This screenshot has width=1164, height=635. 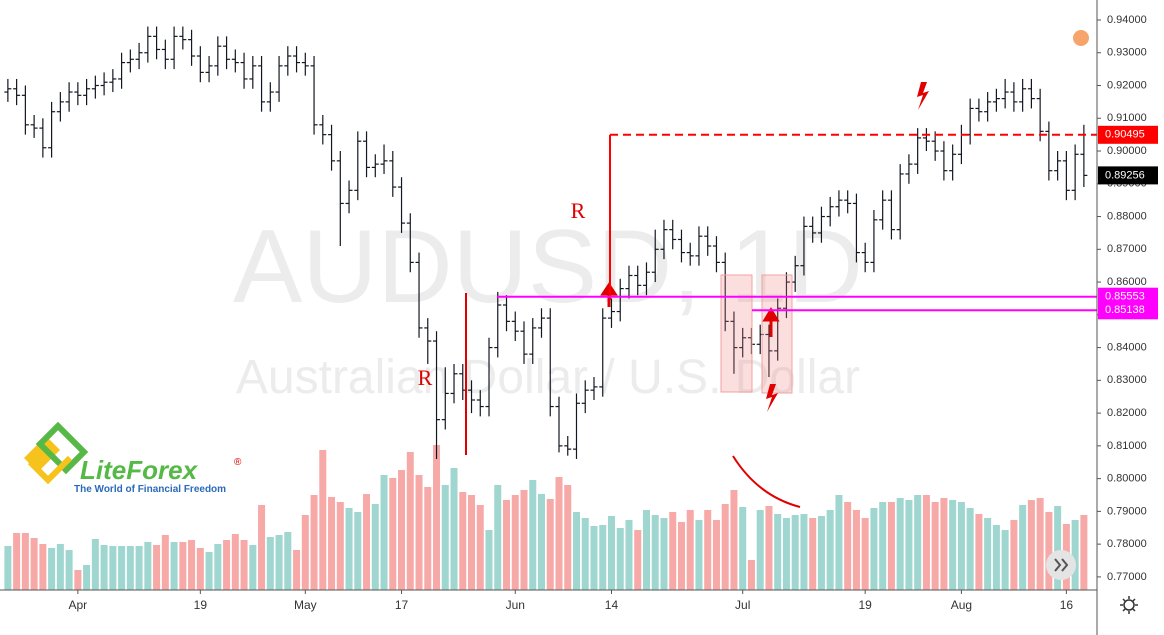 What do you see at coordinates (1127, 577) in the screenshot?
I see `y-tick-label: 0.77000` at bounding box center [1127, 577].